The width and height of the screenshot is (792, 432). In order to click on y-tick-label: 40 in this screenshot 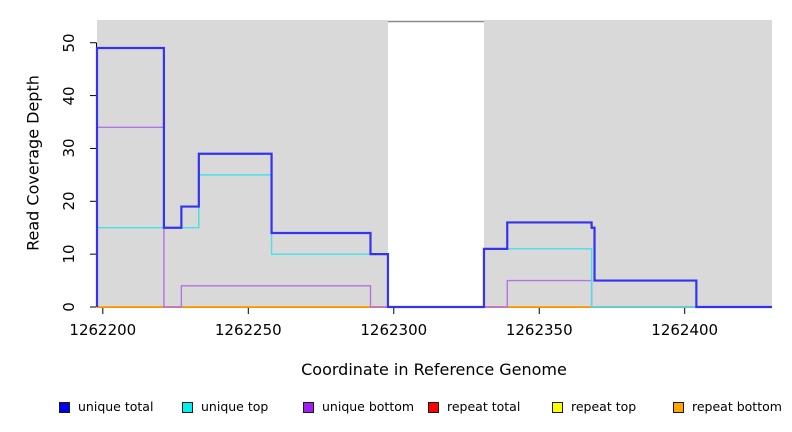, I will do `click(69, 96)`.